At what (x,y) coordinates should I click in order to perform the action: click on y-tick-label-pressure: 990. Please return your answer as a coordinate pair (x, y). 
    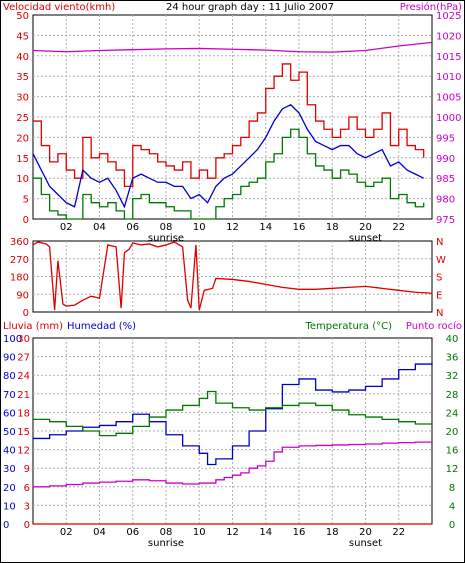
    Looking at the image, I should click on (445, 159).